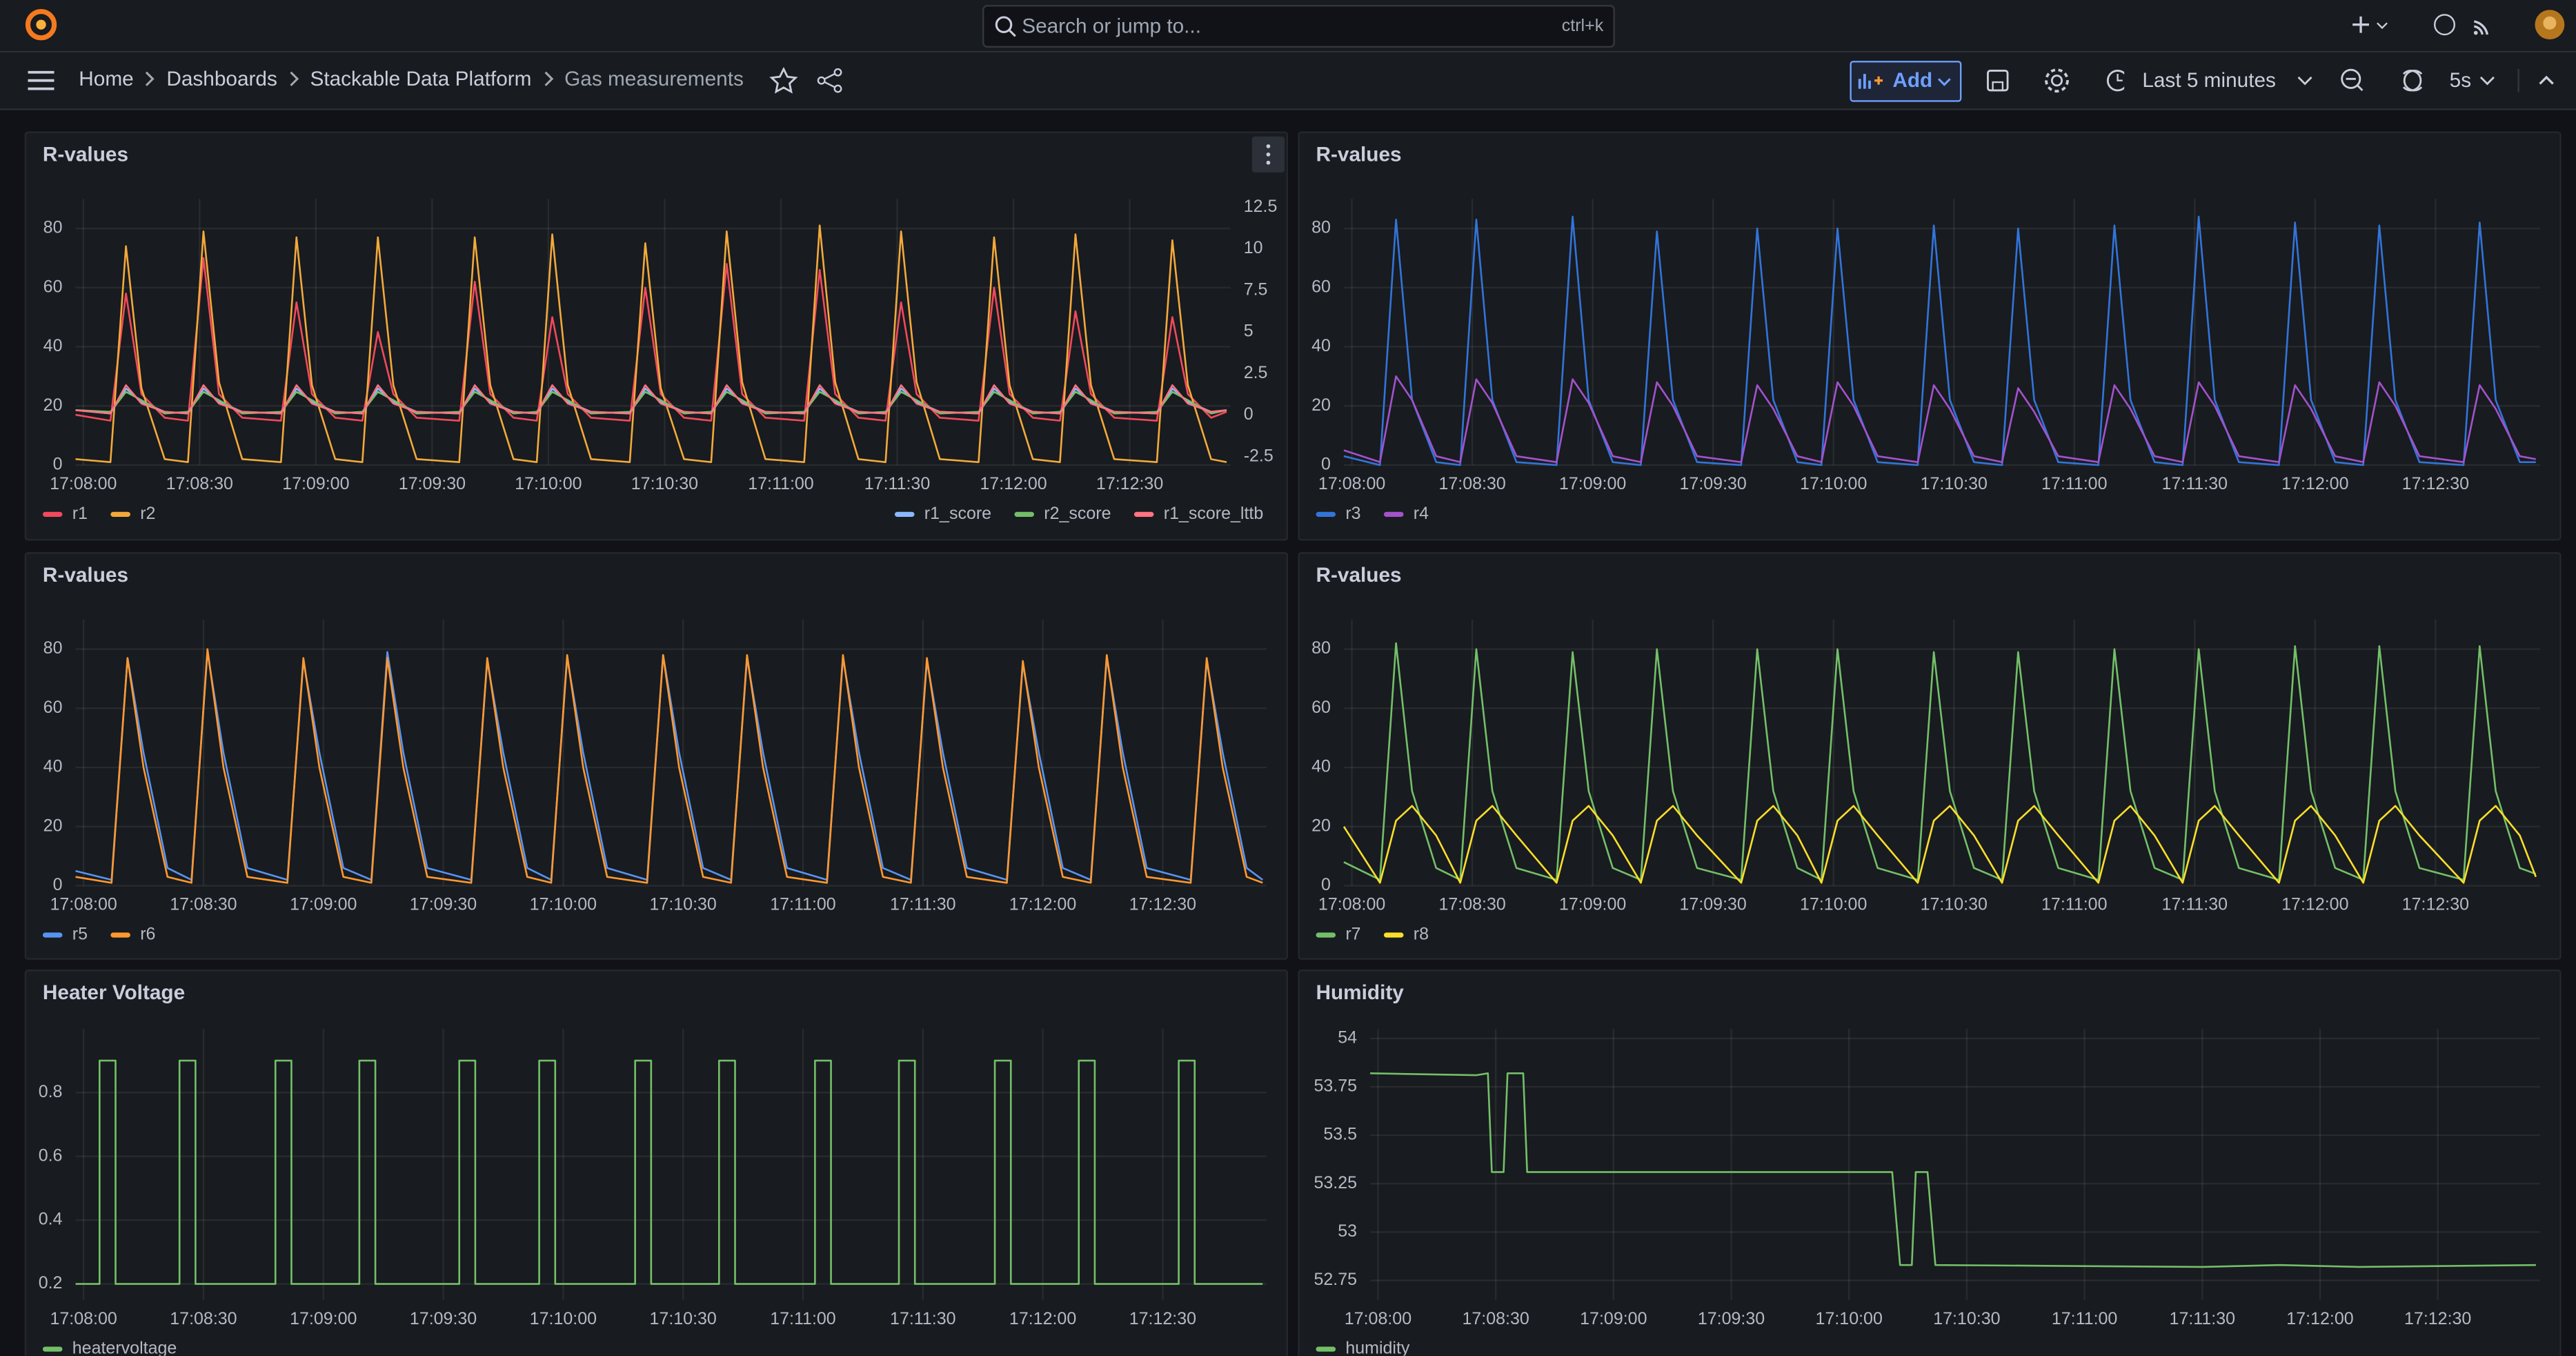 The width and height of the screenshot is (2576, 1356). I want to click on legend-label: r6, so click(147, 934).